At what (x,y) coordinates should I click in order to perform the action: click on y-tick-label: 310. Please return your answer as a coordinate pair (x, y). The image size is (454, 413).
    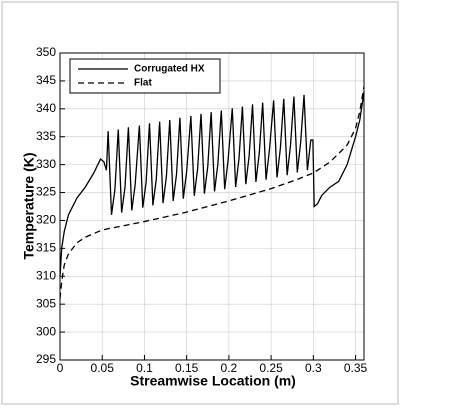
    Looking at the image, I should click on (46, 275).